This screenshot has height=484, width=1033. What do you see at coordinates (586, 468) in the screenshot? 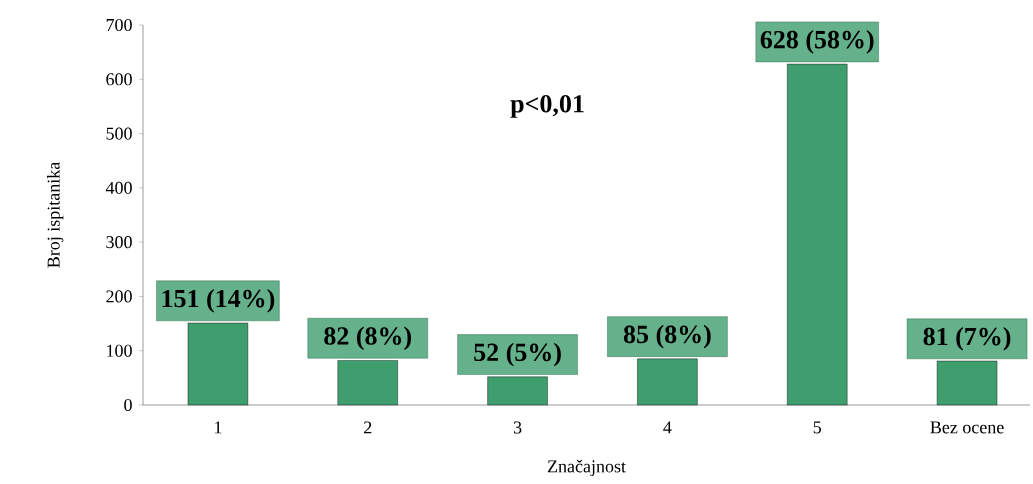
I see `x-axis-title: Značajnost` at bounding box center [586, 468].